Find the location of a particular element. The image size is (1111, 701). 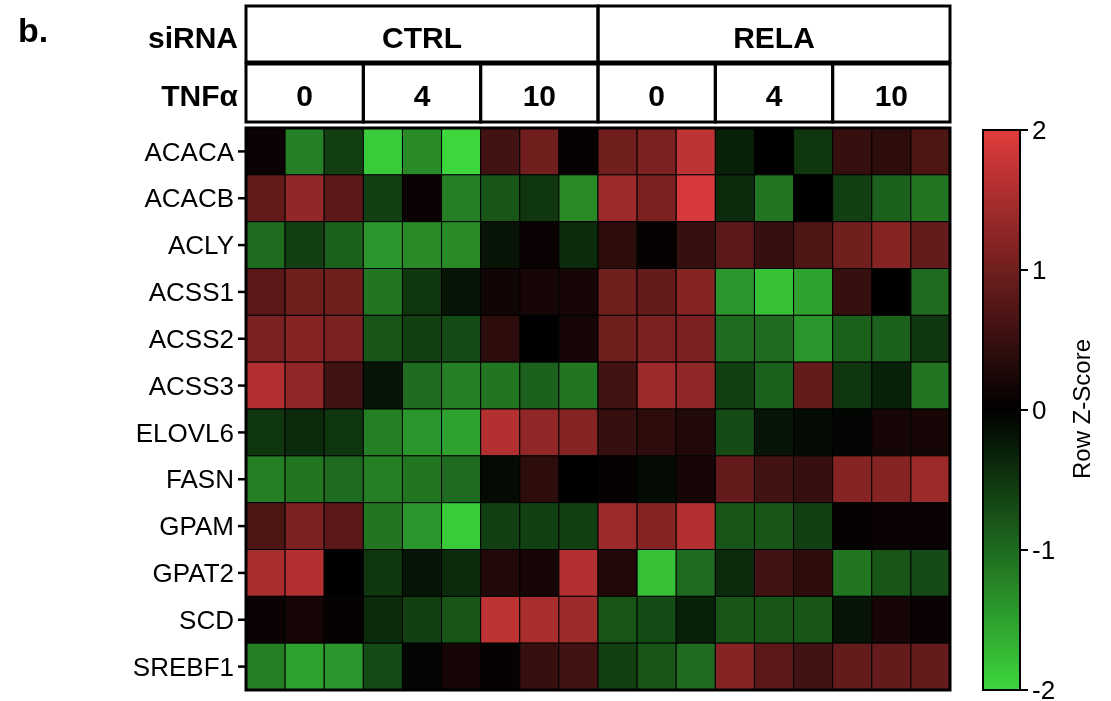

color-bar-label: -1 is located at coordinates (1044, 550).